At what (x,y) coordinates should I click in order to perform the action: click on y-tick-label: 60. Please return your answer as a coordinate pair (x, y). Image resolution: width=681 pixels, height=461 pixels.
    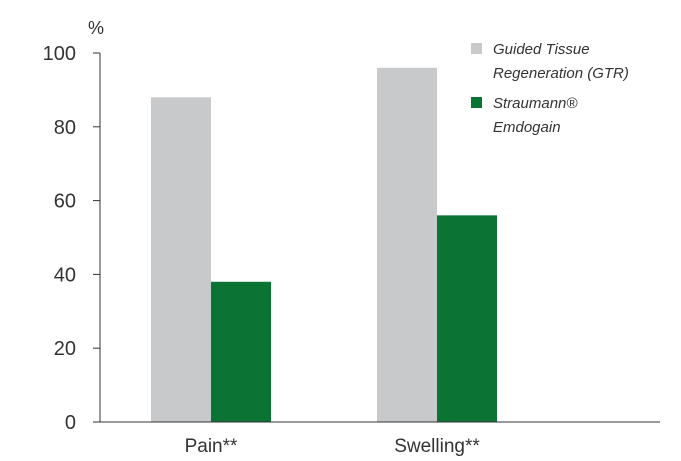
    Looking at the image, I should click on (65, 202).